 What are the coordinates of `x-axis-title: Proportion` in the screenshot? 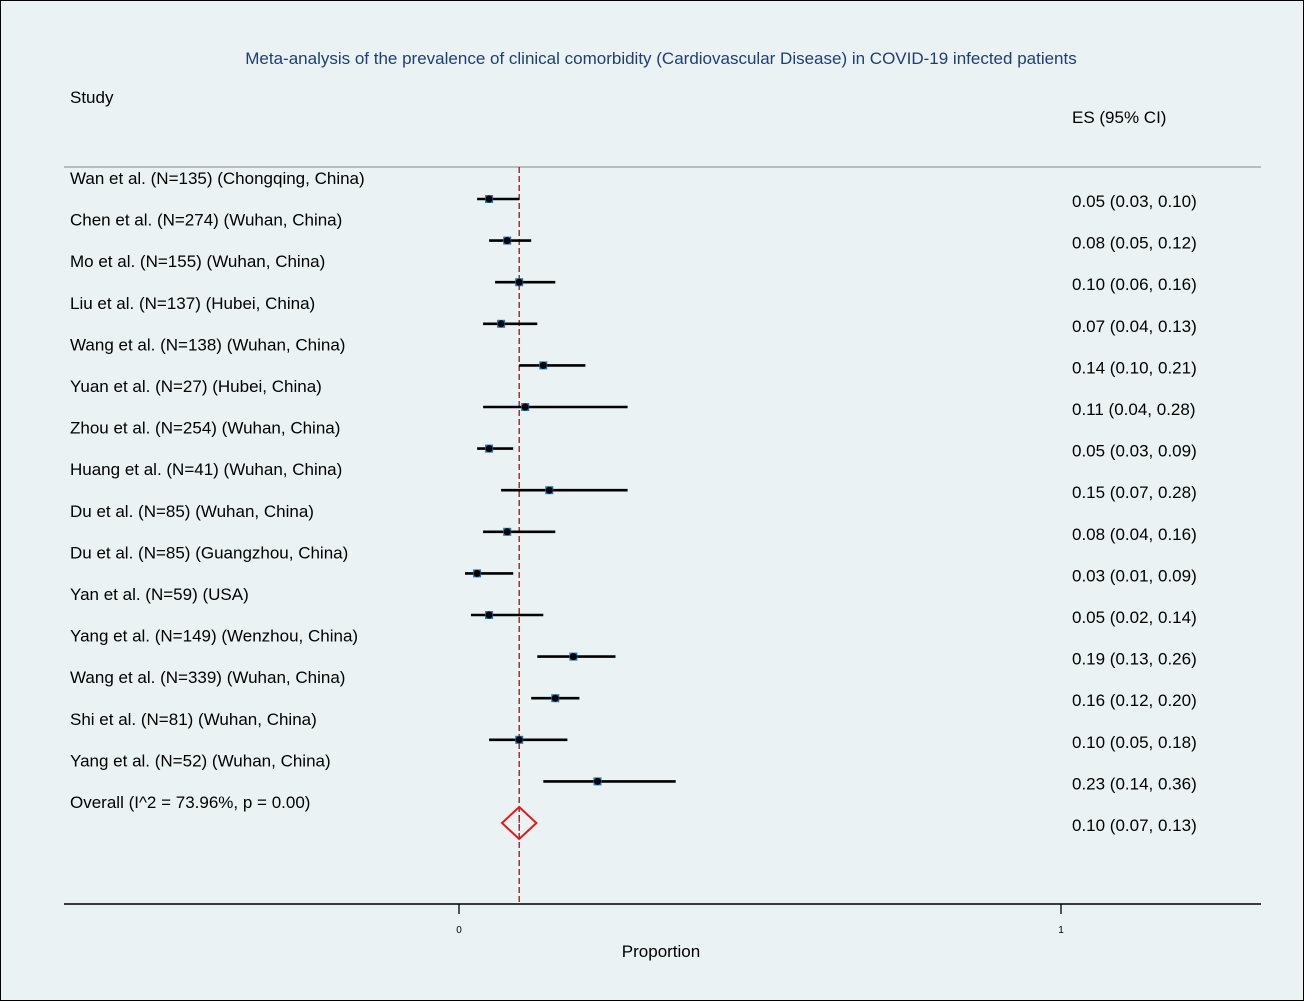 It's located at (661, 951).